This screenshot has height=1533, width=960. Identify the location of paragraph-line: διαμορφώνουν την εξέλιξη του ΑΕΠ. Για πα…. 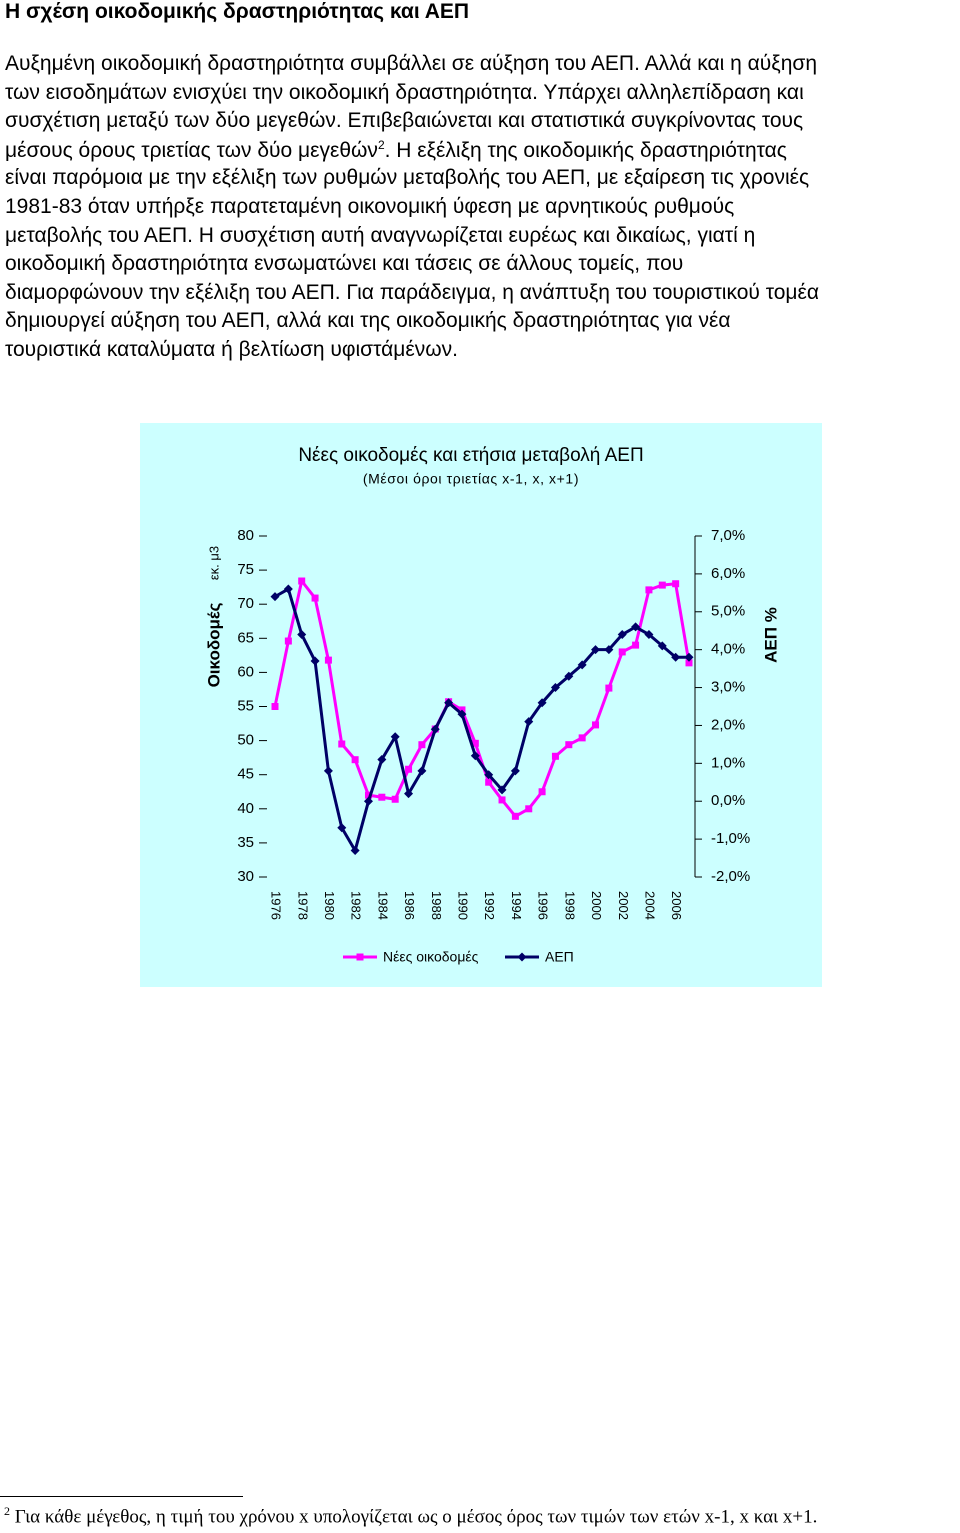
(412, 292).